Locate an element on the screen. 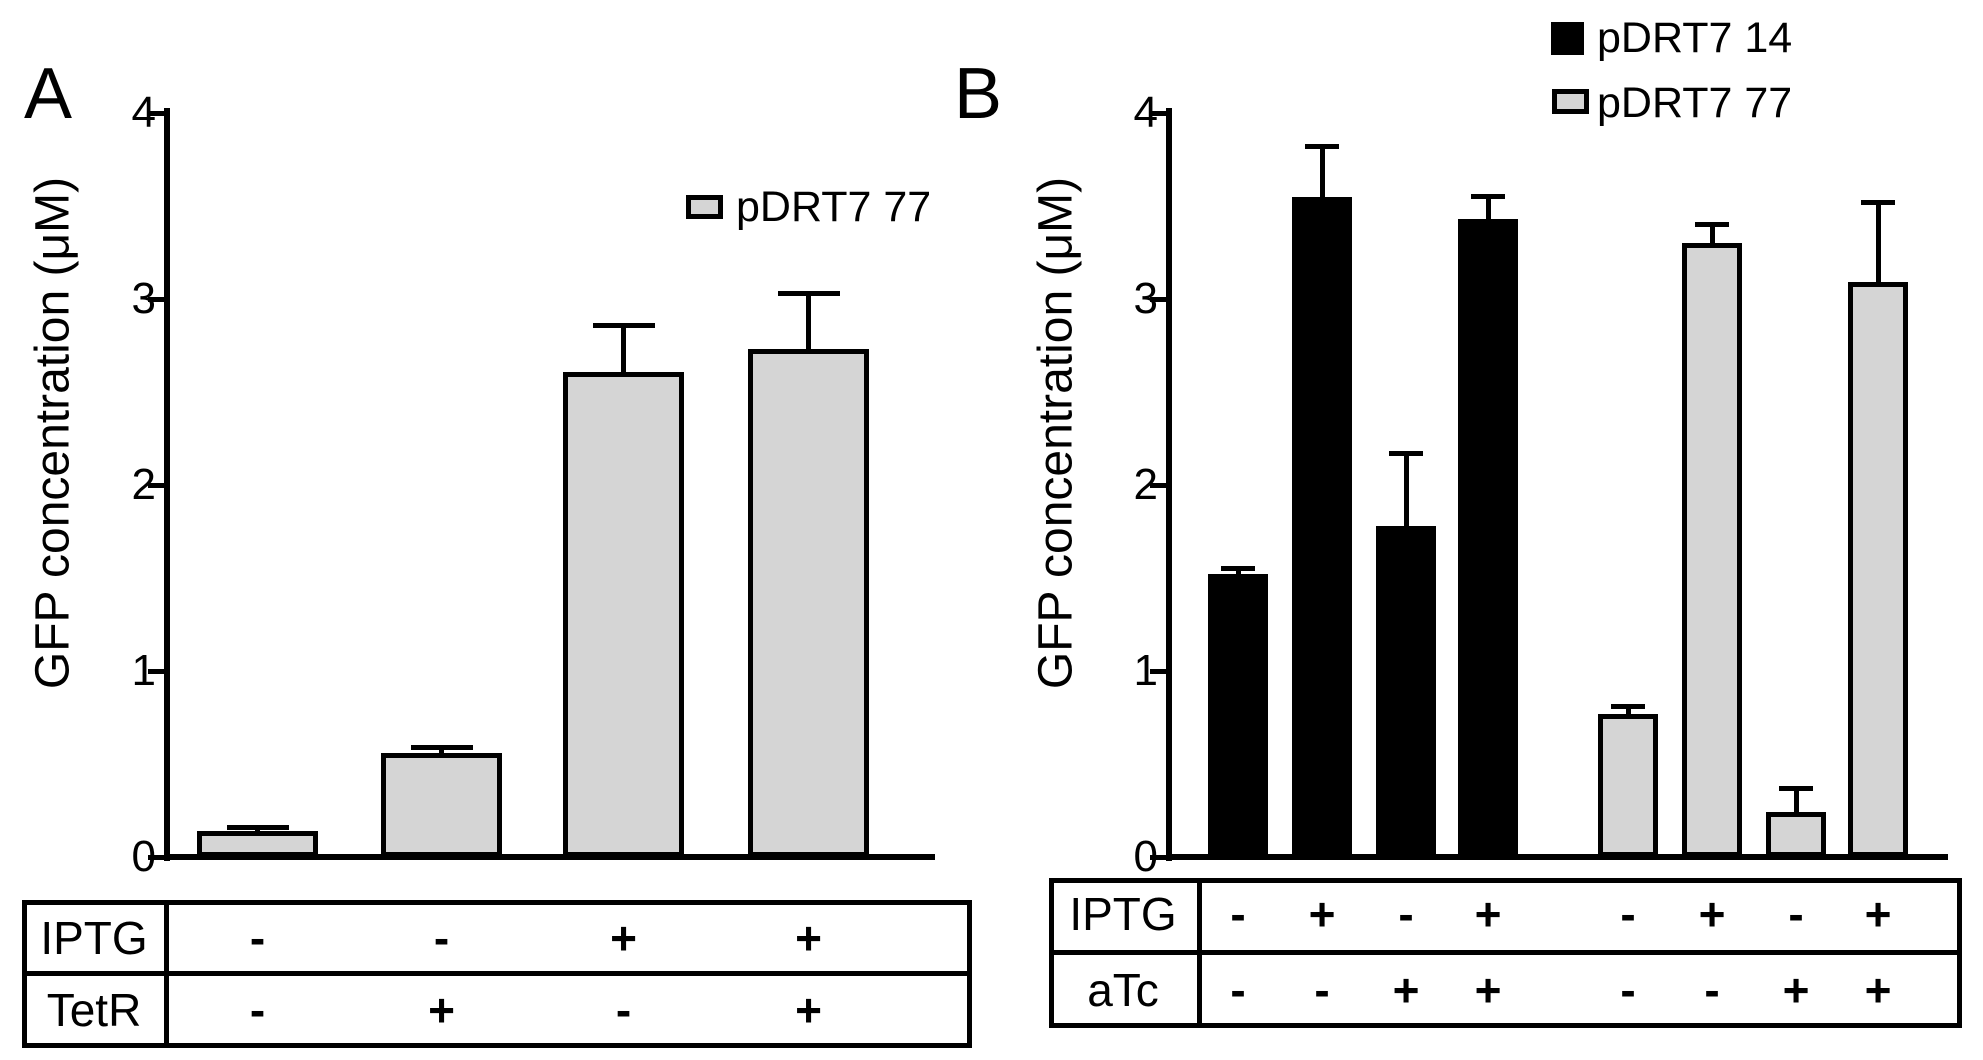  panel-a-table-row-divider is located at coordinates (497, 973).